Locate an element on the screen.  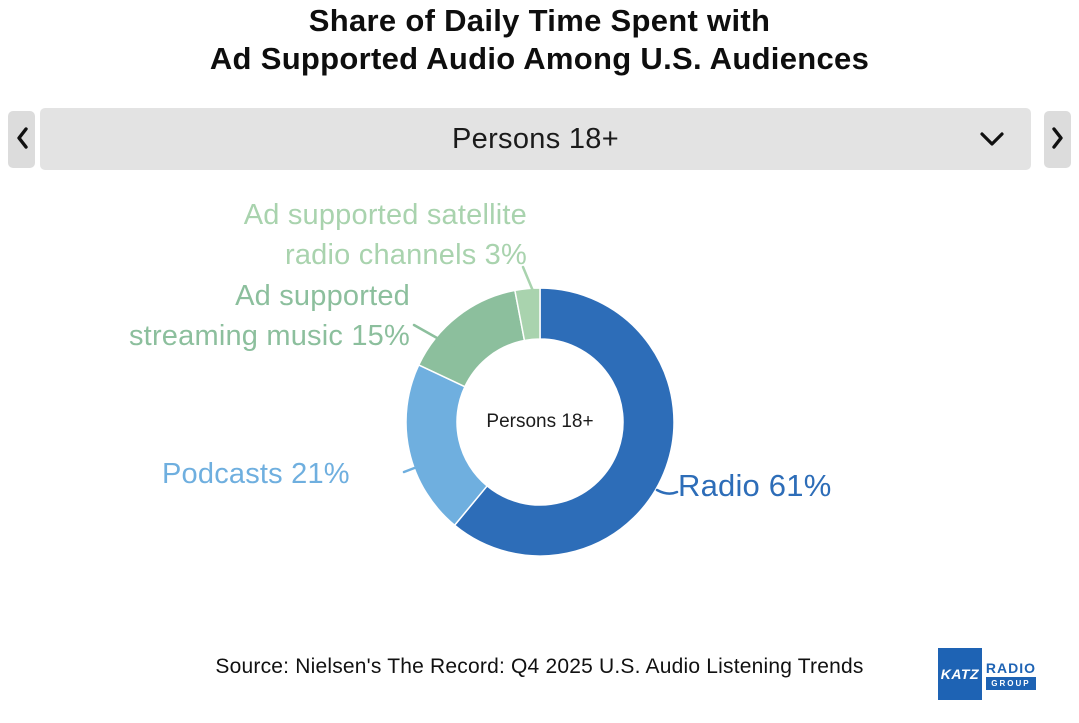
donut-chart-svg is located at coordinates (540, 422).